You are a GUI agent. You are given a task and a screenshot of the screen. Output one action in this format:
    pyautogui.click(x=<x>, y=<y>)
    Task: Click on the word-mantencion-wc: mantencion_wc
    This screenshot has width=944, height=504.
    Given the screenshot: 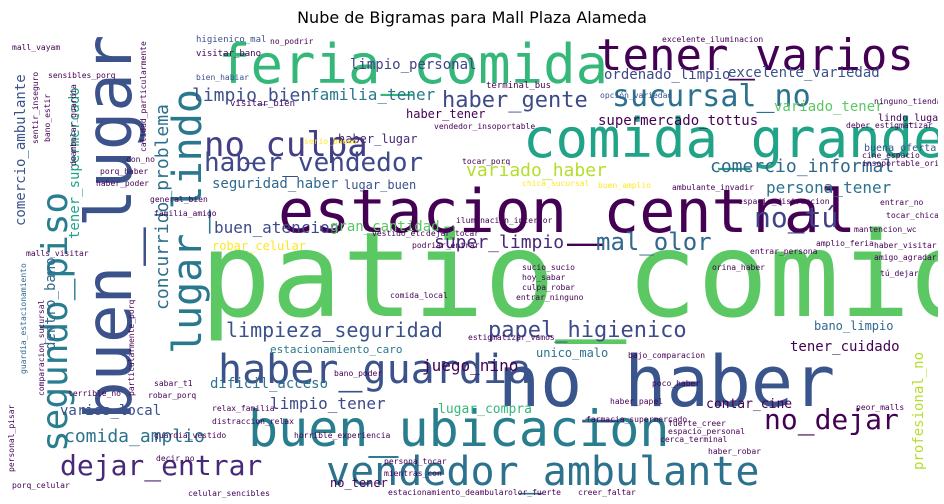 What is the action you would take?
    pyautogui.click(x=885, y=229)
    